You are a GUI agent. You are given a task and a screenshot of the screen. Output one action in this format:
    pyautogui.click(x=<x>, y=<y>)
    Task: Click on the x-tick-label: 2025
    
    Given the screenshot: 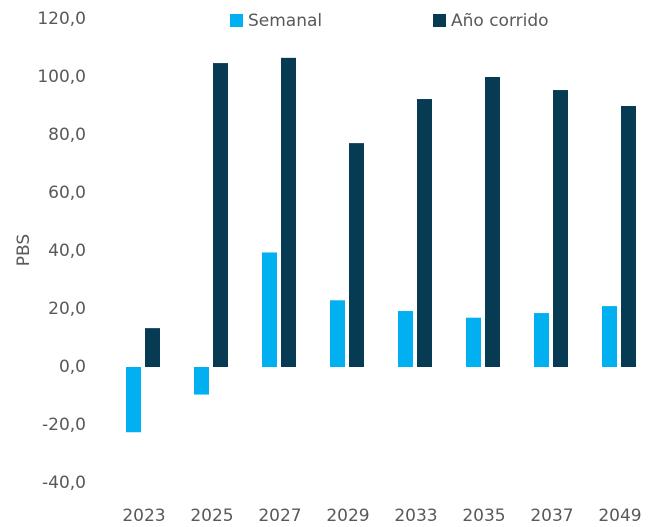 What is the action you would take?
    pyautogui.click(x=211, y=516)
    